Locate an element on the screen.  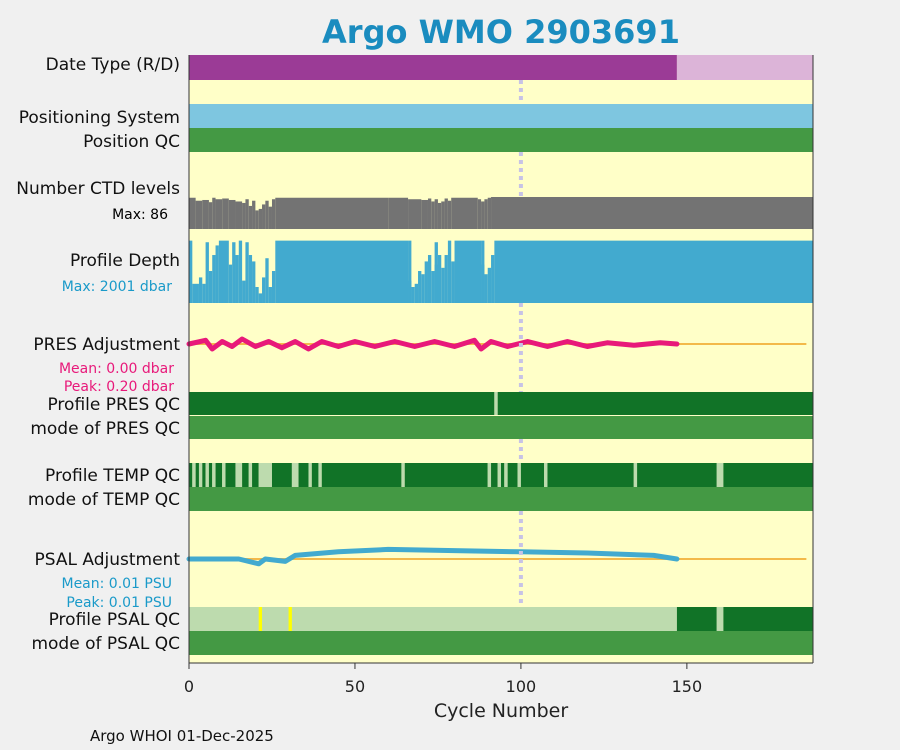
label-mode-psal-qc: mode of PSAL QC is located at coordinates (105, 644).